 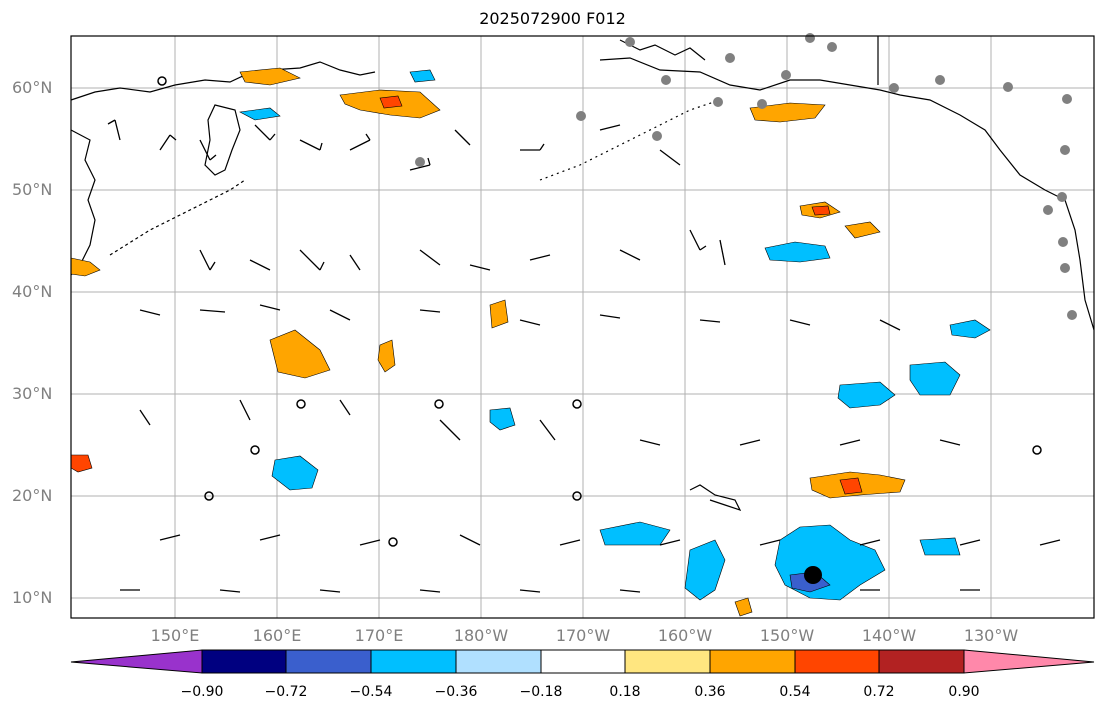 What do you see at coordinates (286, 692) in the screenshot?
I see `colorbar-tick-label: −0.72` at bounding box center [286, 692].